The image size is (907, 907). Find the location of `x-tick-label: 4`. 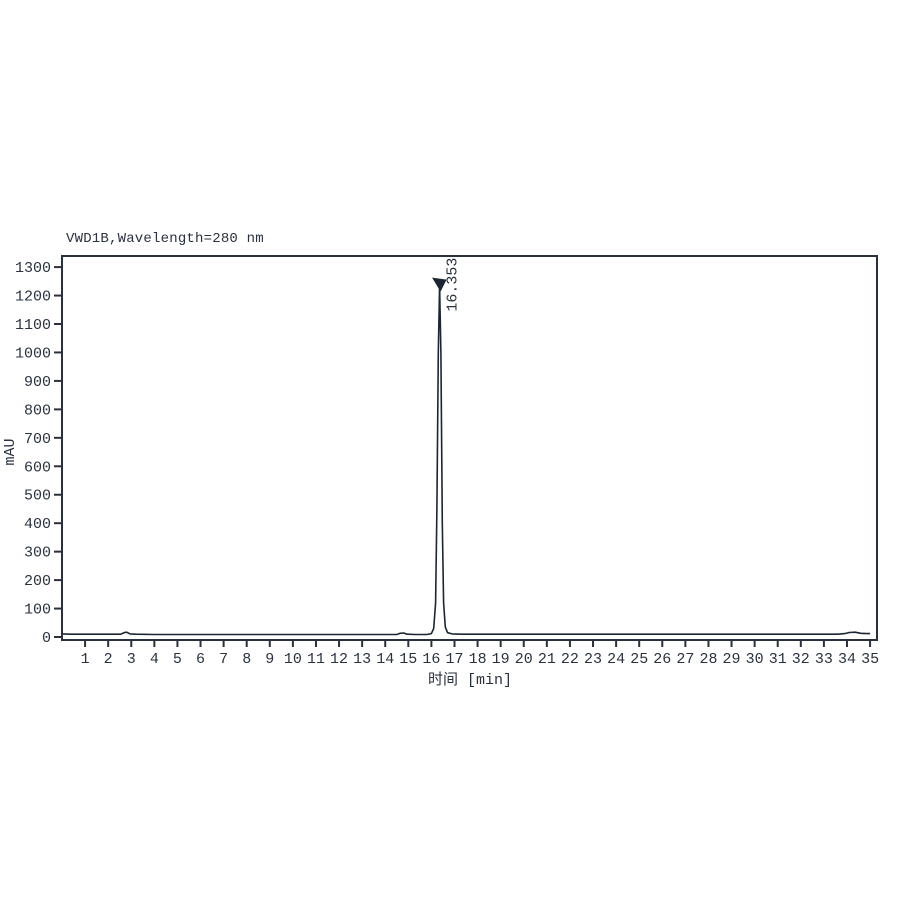

x-tick-label: 4 is located at coordinates (154, 659).